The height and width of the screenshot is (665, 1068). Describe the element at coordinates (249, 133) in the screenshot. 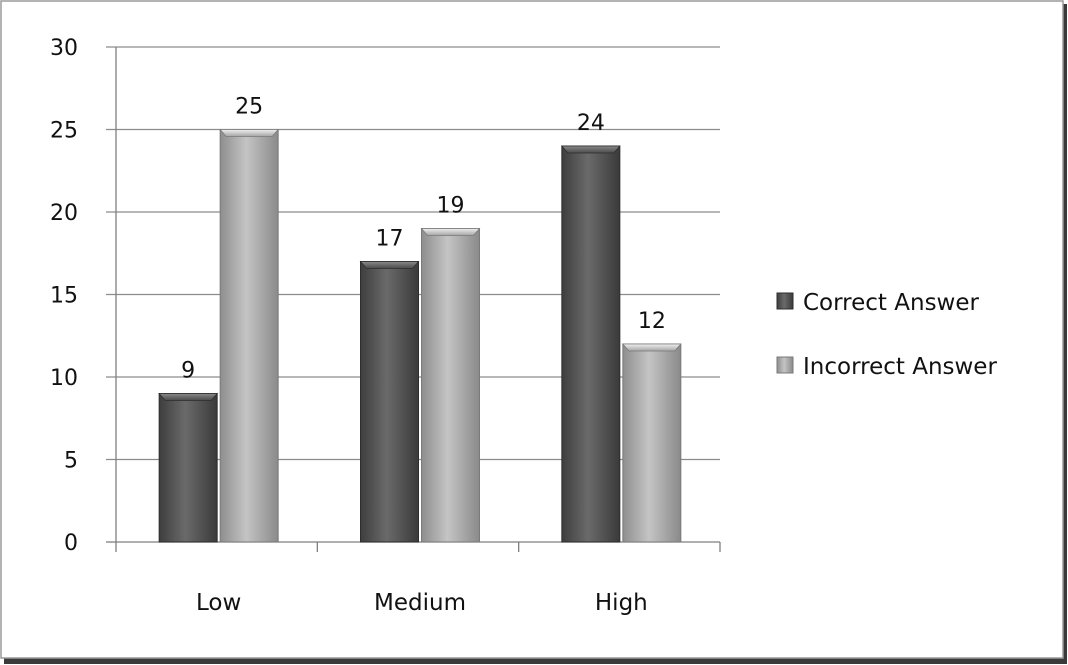

I see `bar-cap-low-incorrect-answer` at that location.